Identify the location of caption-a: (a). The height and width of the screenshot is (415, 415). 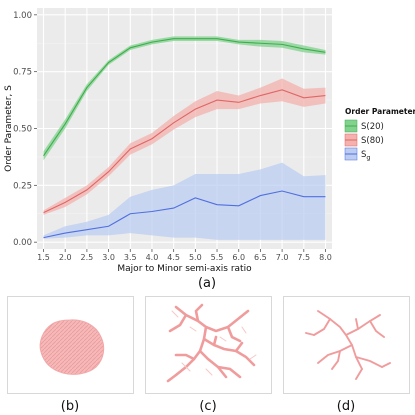
(207, 283).